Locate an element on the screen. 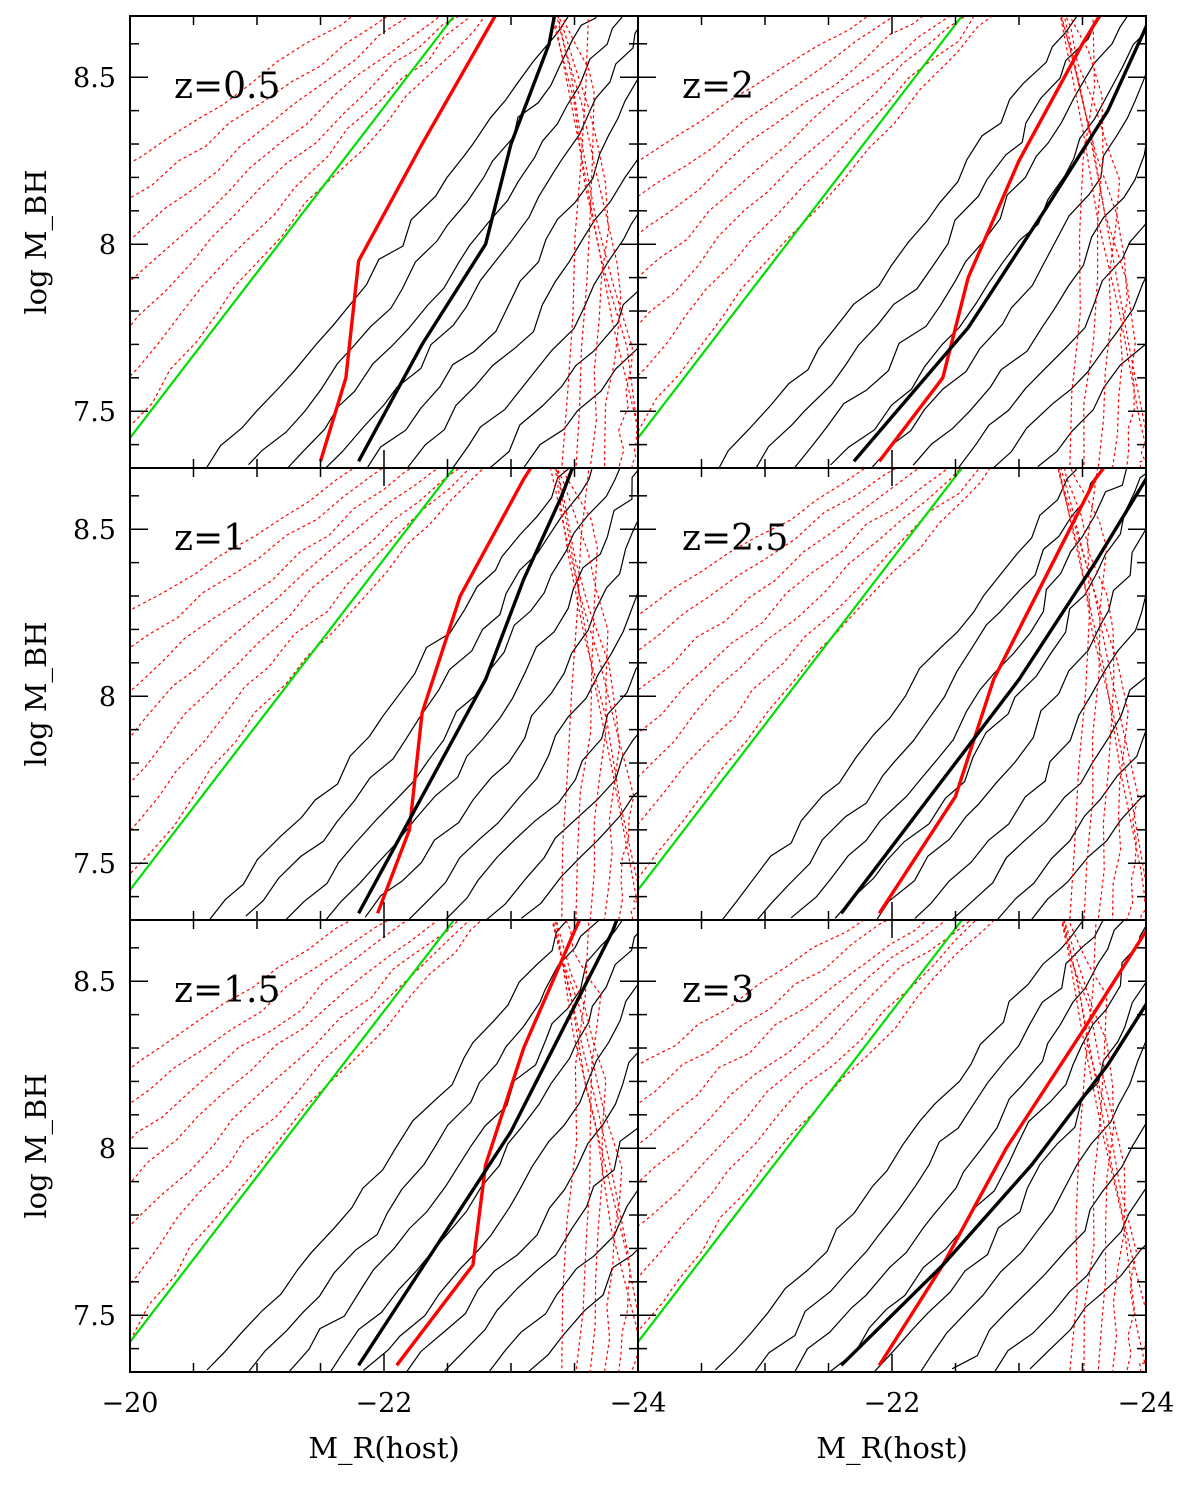 Image resolution: width=1188 pixels, height=1485 pixels. x-tick-label: −20 is located at coordinates (130, 1403).